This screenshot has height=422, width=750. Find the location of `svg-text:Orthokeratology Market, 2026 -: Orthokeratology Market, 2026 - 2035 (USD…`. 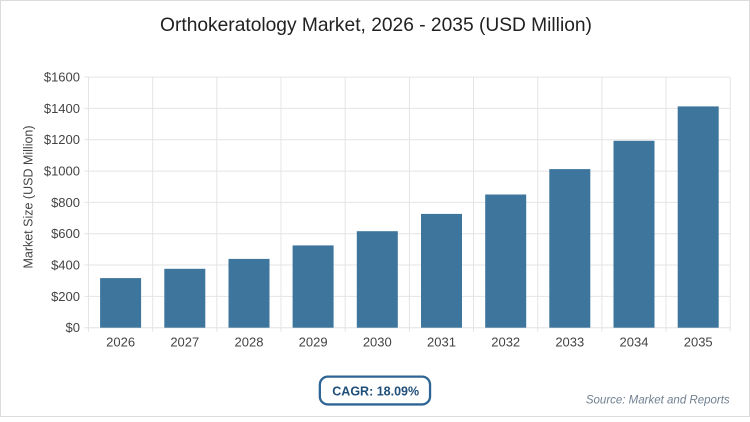

svg-text:Orthokeratology Market, 2026 -: Orthokeratology Market, 2026 - 2035 (USD… is located at coordinates (376, 25).